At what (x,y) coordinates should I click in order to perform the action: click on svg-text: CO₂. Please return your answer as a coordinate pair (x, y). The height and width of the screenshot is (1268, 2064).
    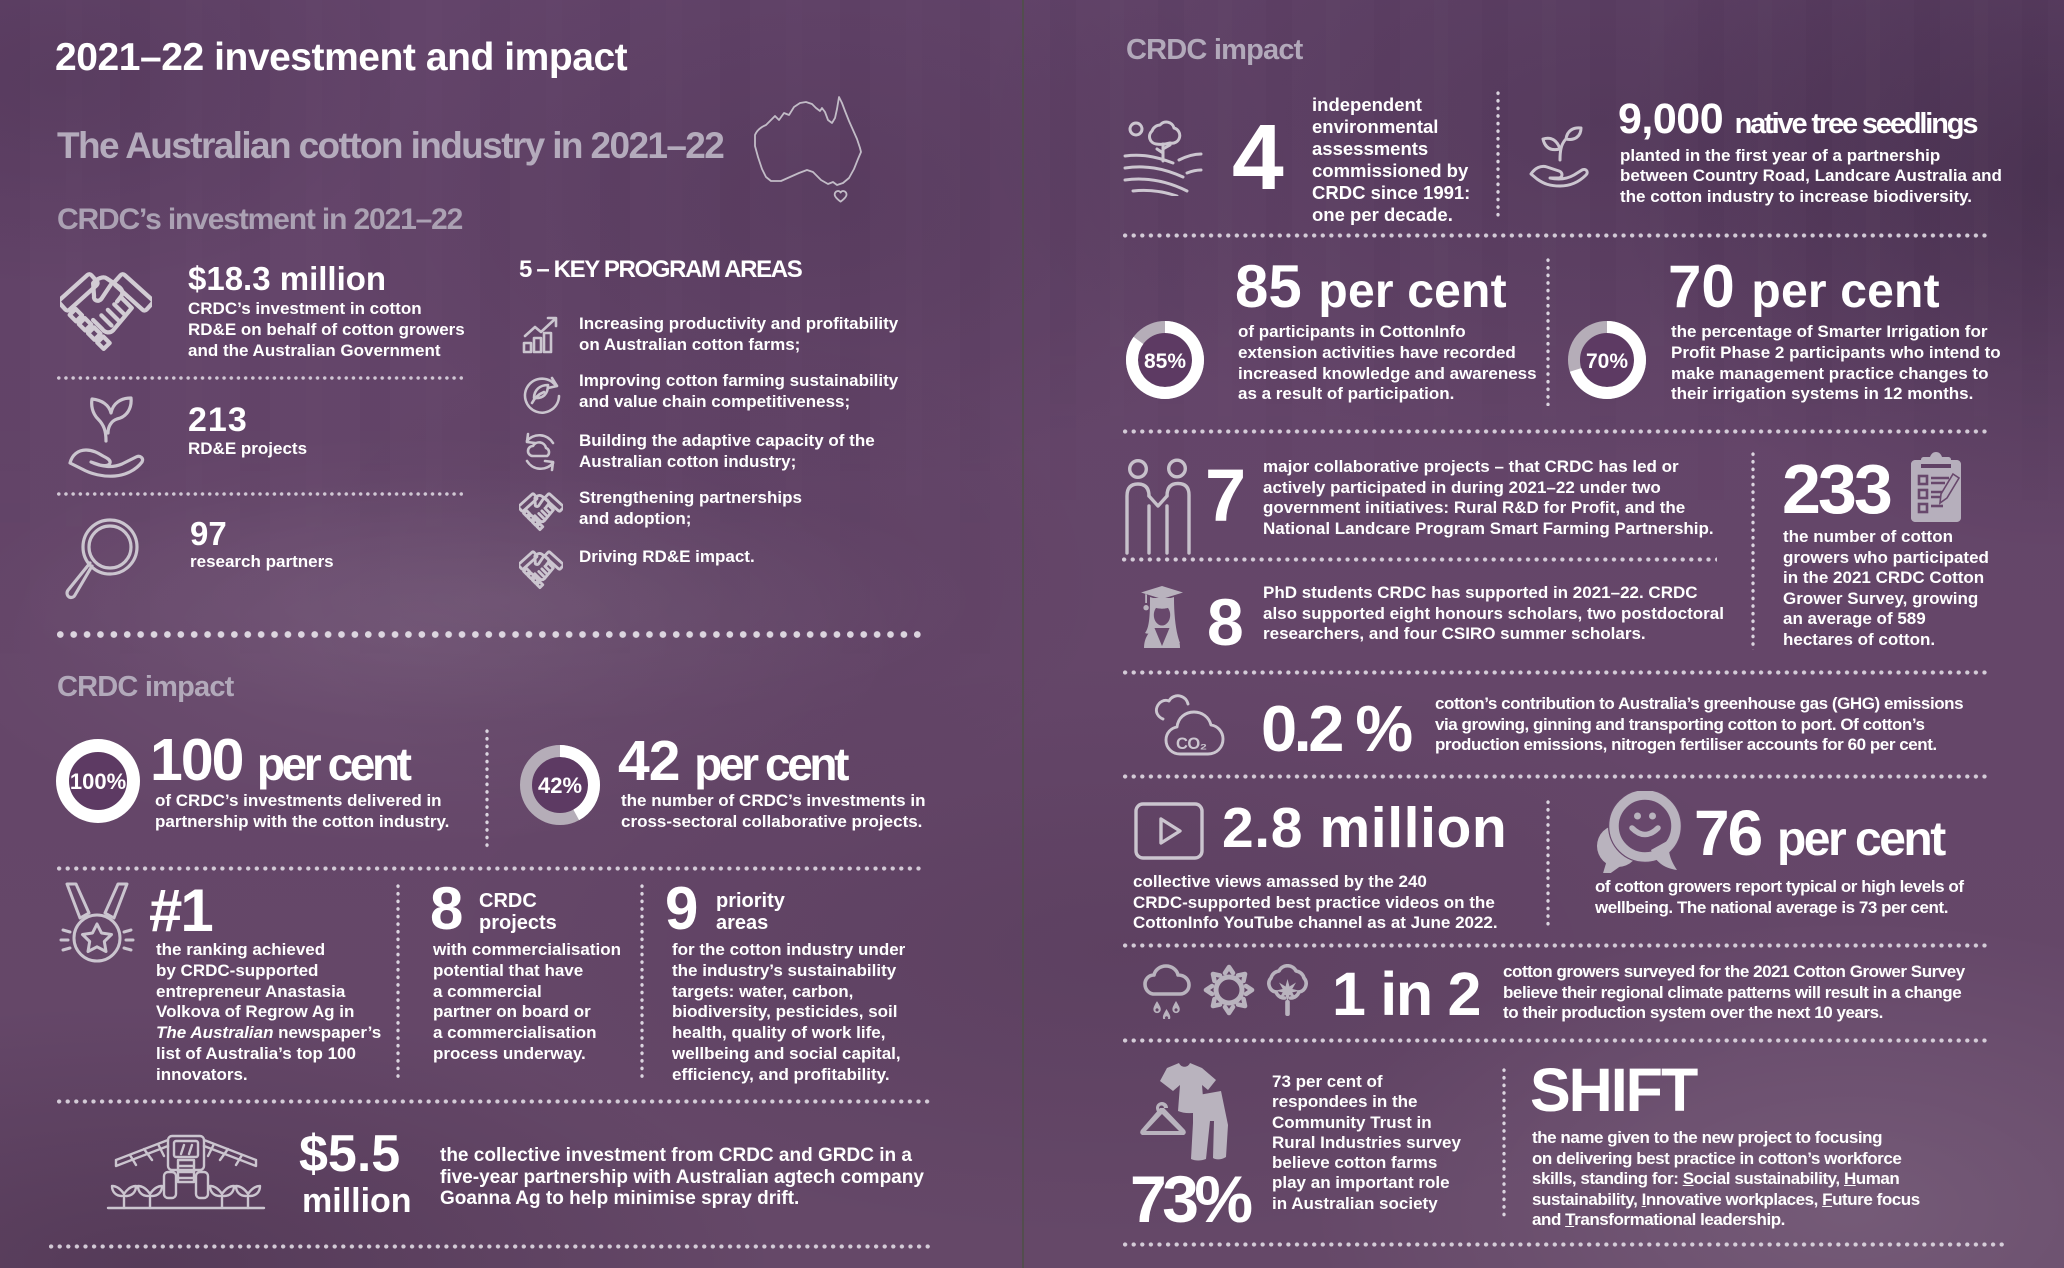
    Looking at the image, I should click on (1191, 744).